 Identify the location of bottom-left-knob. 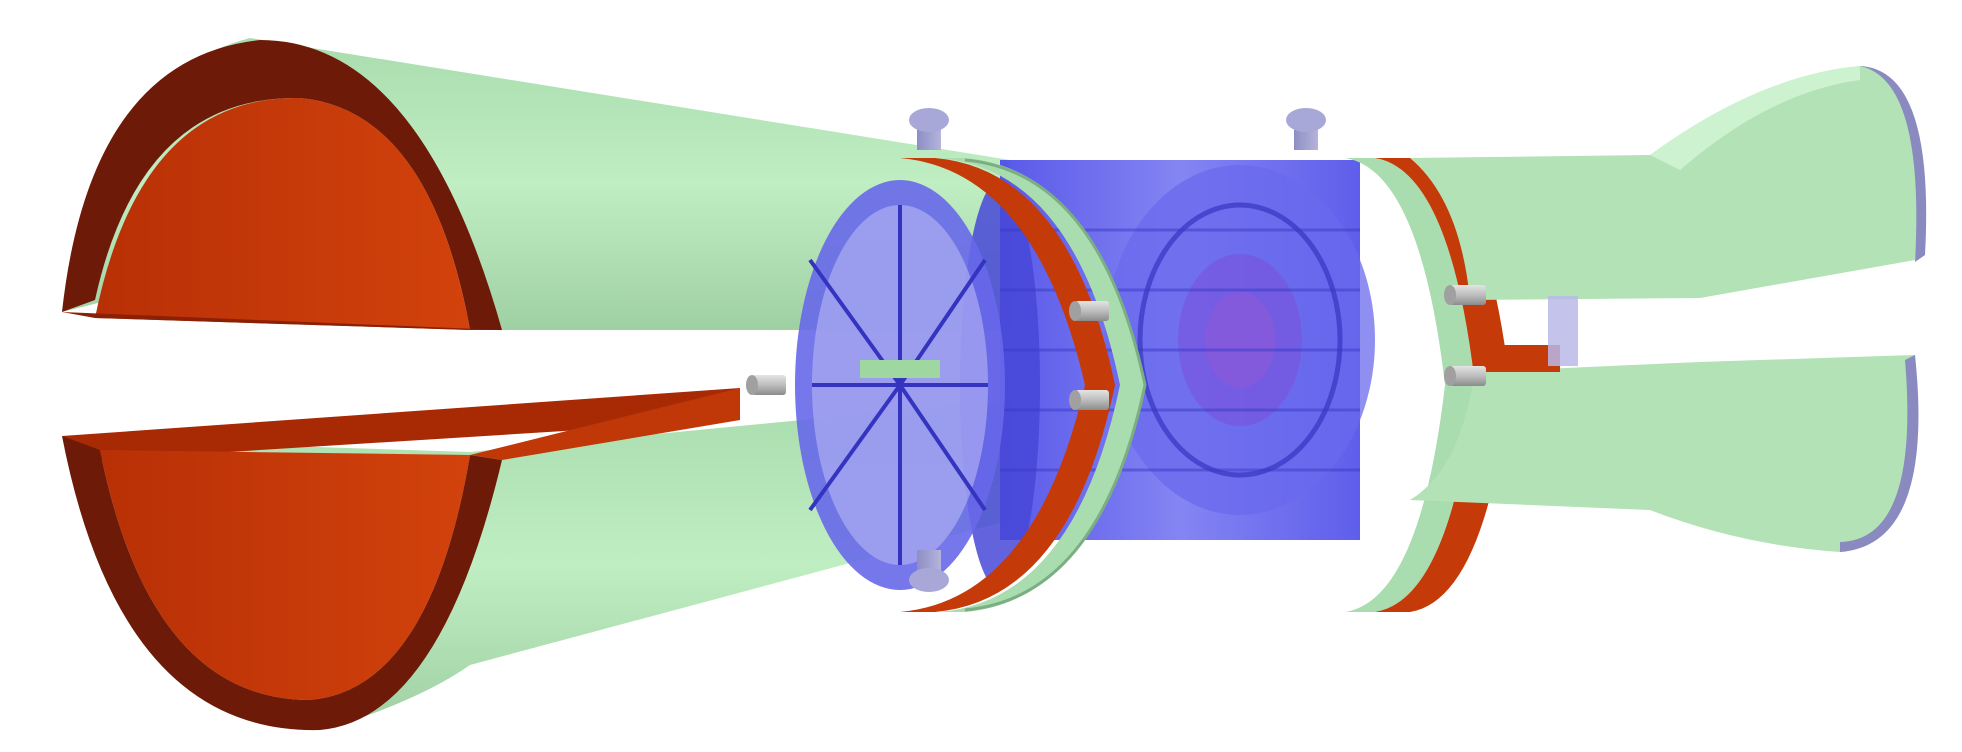
(929, 571).